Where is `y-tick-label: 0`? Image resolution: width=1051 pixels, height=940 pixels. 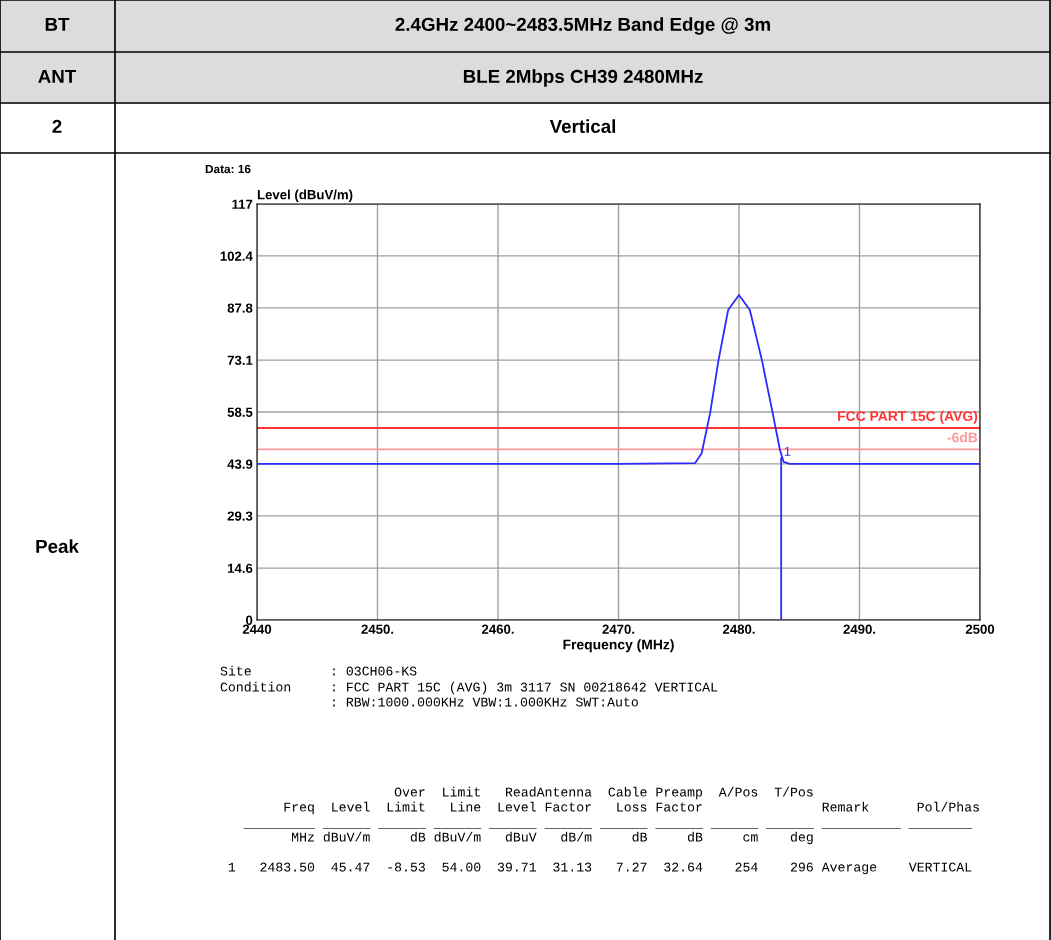 y-tick-label: 0 is located at coordinates (249, 620).